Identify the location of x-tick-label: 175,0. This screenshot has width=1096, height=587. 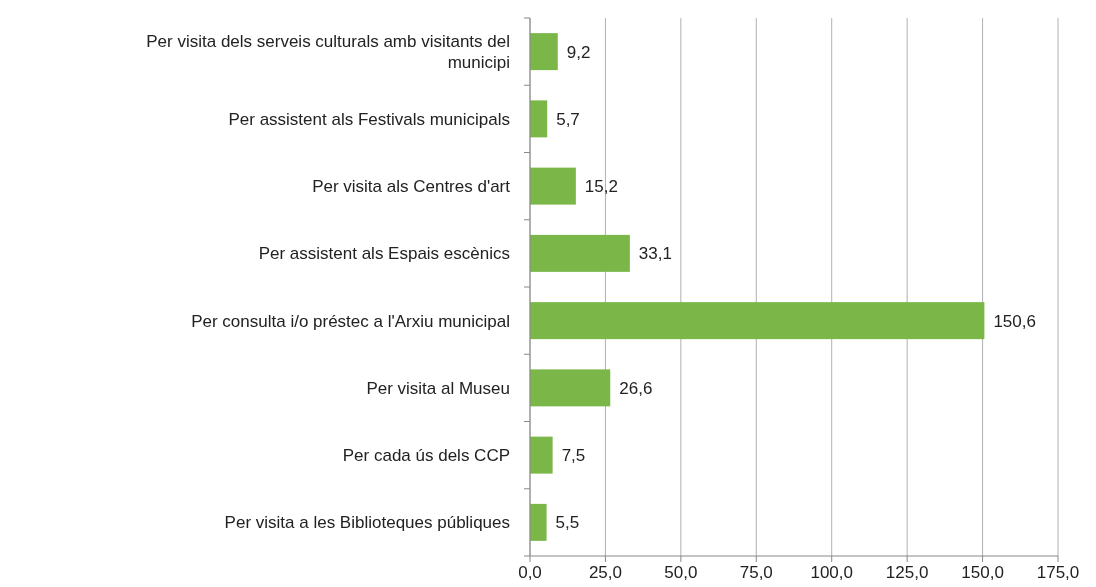
(1058, 572).